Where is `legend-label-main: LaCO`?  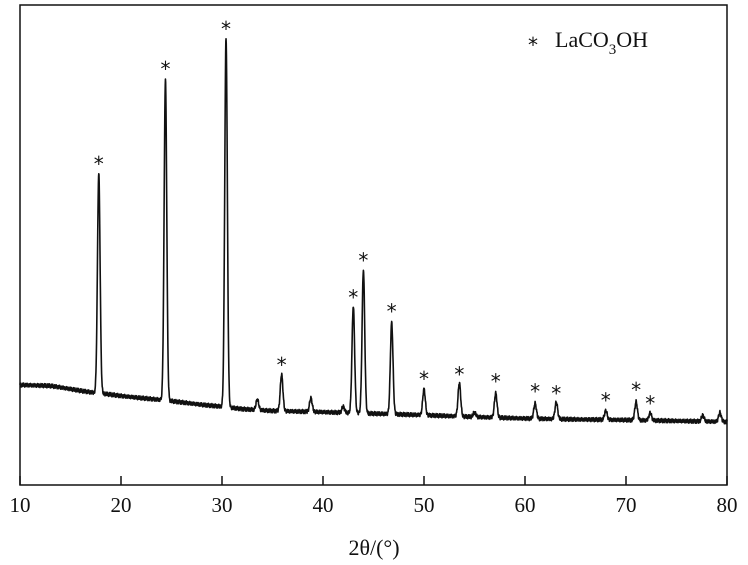
legend-label-main: LaCO is located at coordinates (582, 39).